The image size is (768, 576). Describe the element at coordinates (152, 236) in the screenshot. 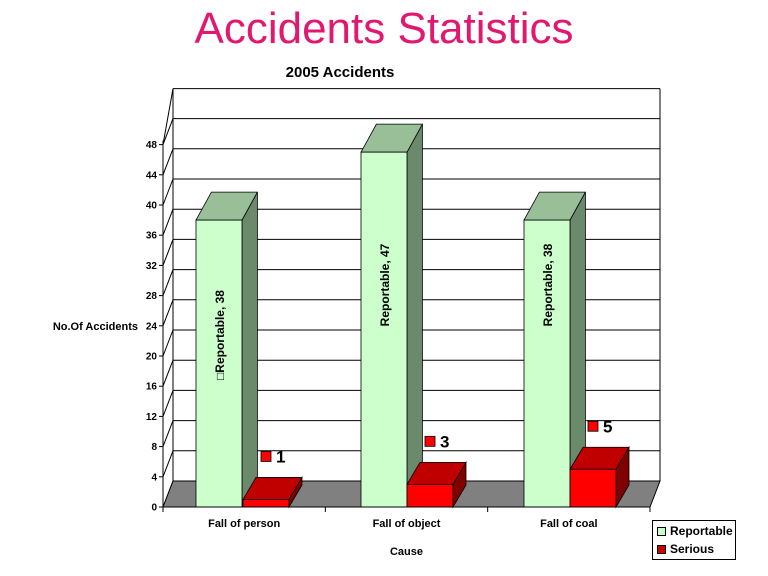

I see `y-tick-label: 36` at that location.